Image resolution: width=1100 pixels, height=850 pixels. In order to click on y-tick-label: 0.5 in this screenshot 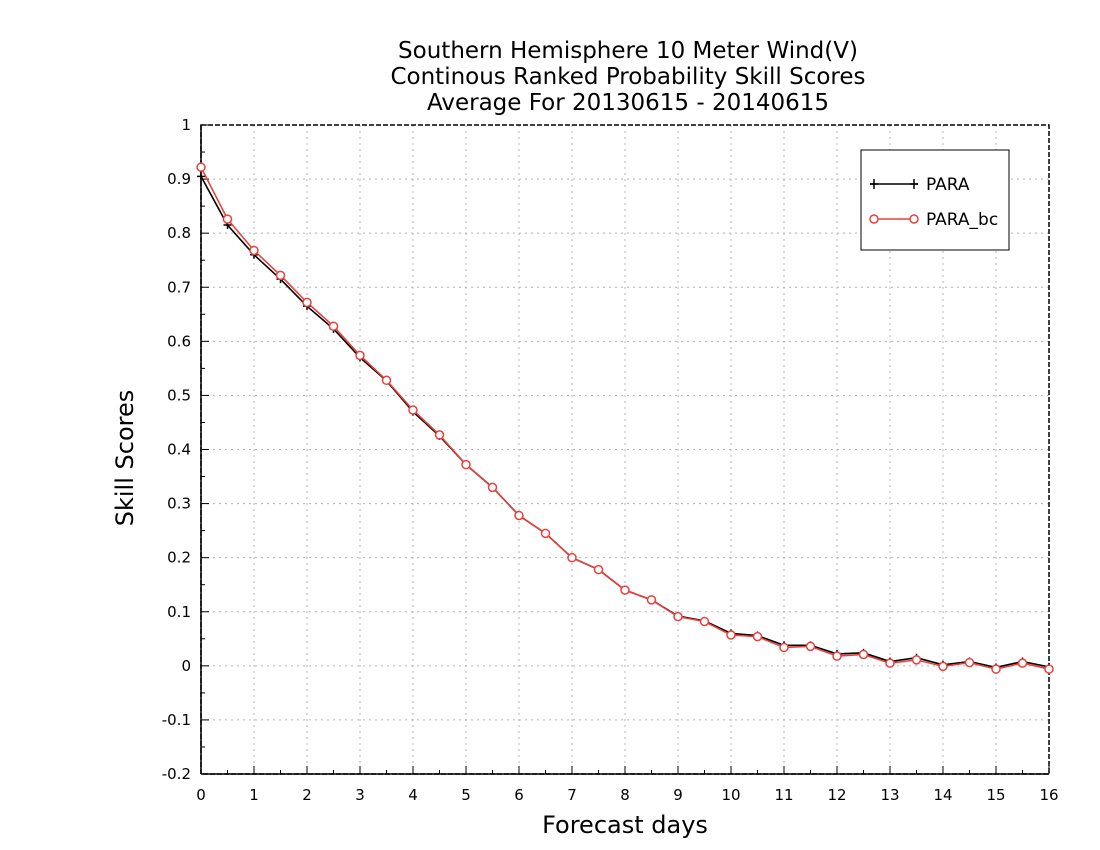, I will do `click(179, 395)`.